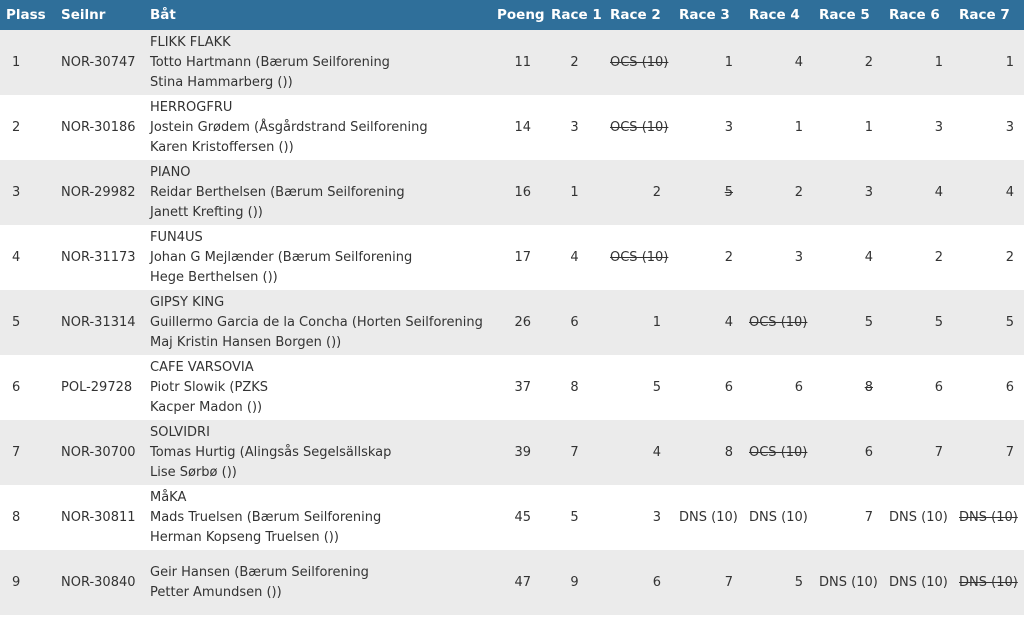 The image size is (1024, 620). Describe the element at coordinates (638, 517) in the screenshot. I see `race-2-cell: 3` at that location.